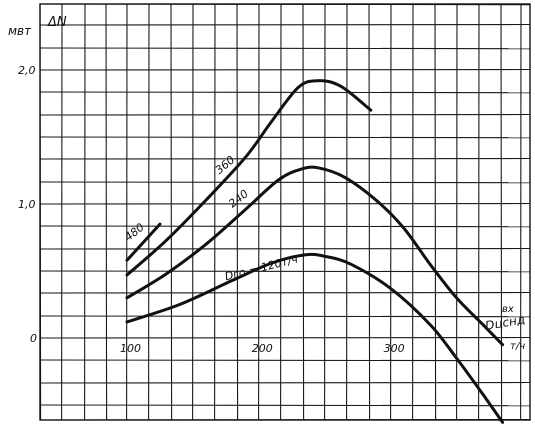 The image size is (535, 428). I want to click on x-tick-label: 300, so click(394, 348).